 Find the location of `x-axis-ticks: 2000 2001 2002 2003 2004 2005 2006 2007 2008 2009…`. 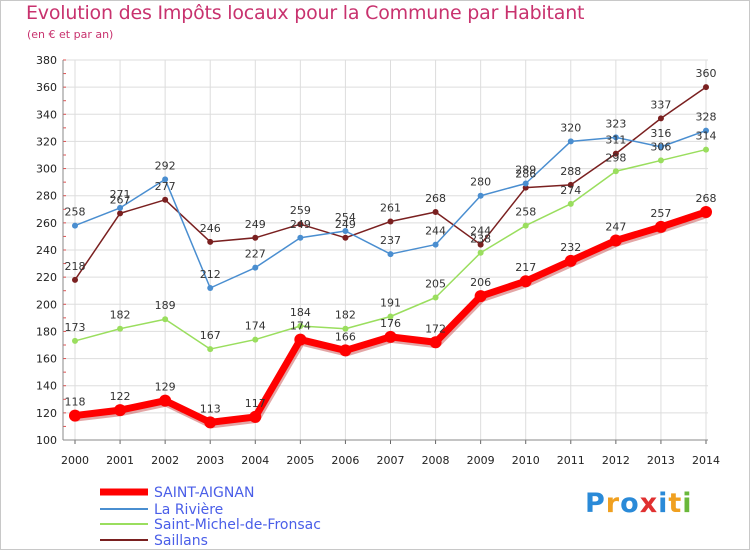

x-axis-ticks: 2000 2001 2002 2003 2004 2005 2006 2007 2008 2009… is located at coordinates (390, 460).